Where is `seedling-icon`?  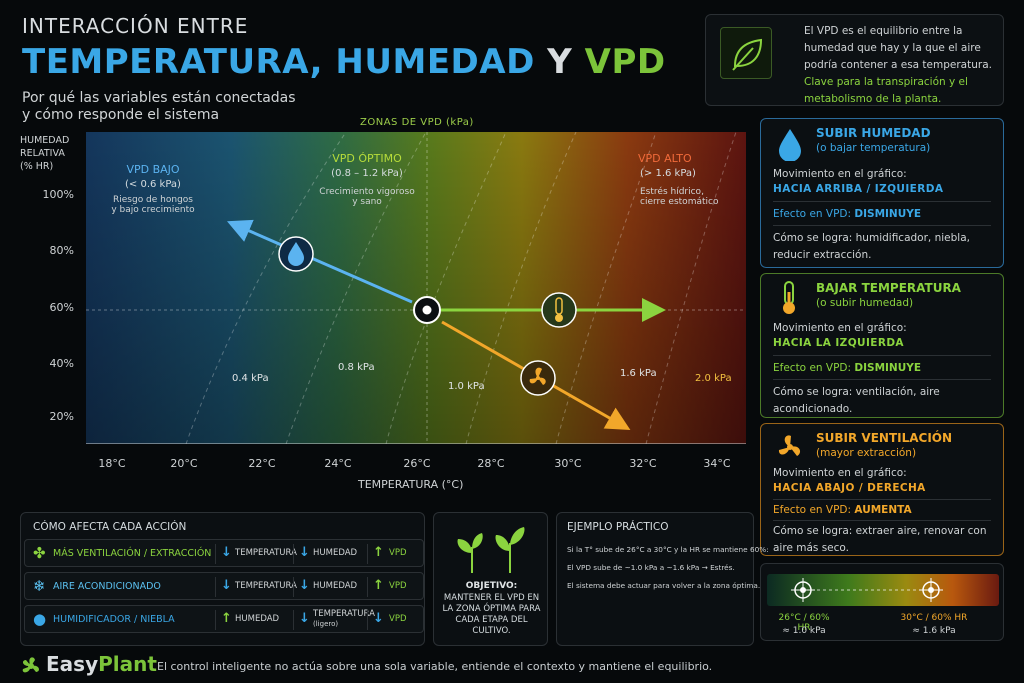
seedling-icon is located at coordinates (491, 550).